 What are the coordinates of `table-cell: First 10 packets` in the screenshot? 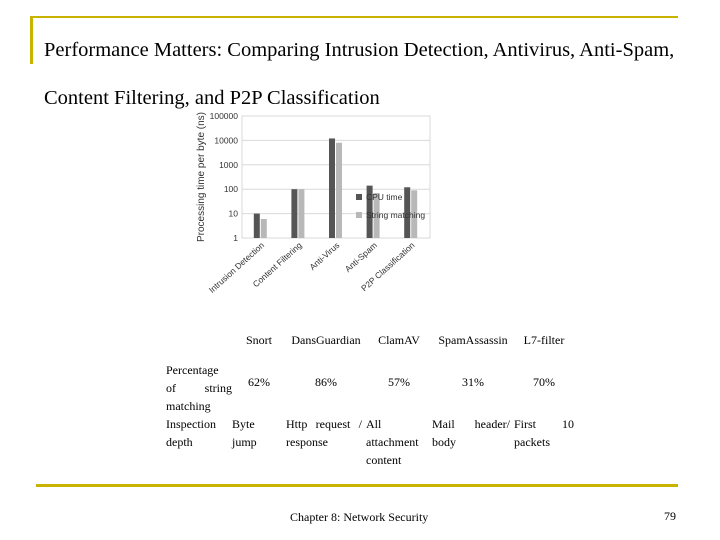 It's located at (544, 433).